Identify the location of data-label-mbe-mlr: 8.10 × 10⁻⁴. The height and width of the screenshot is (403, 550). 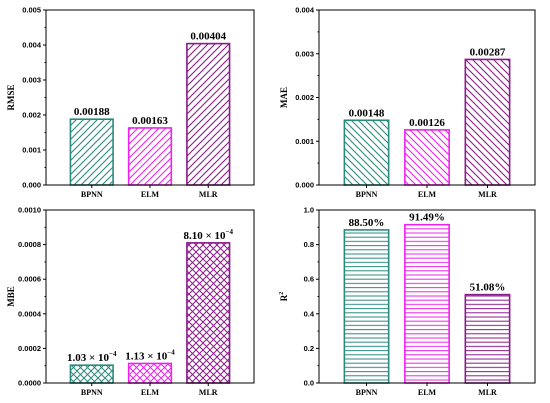
(208, 235).